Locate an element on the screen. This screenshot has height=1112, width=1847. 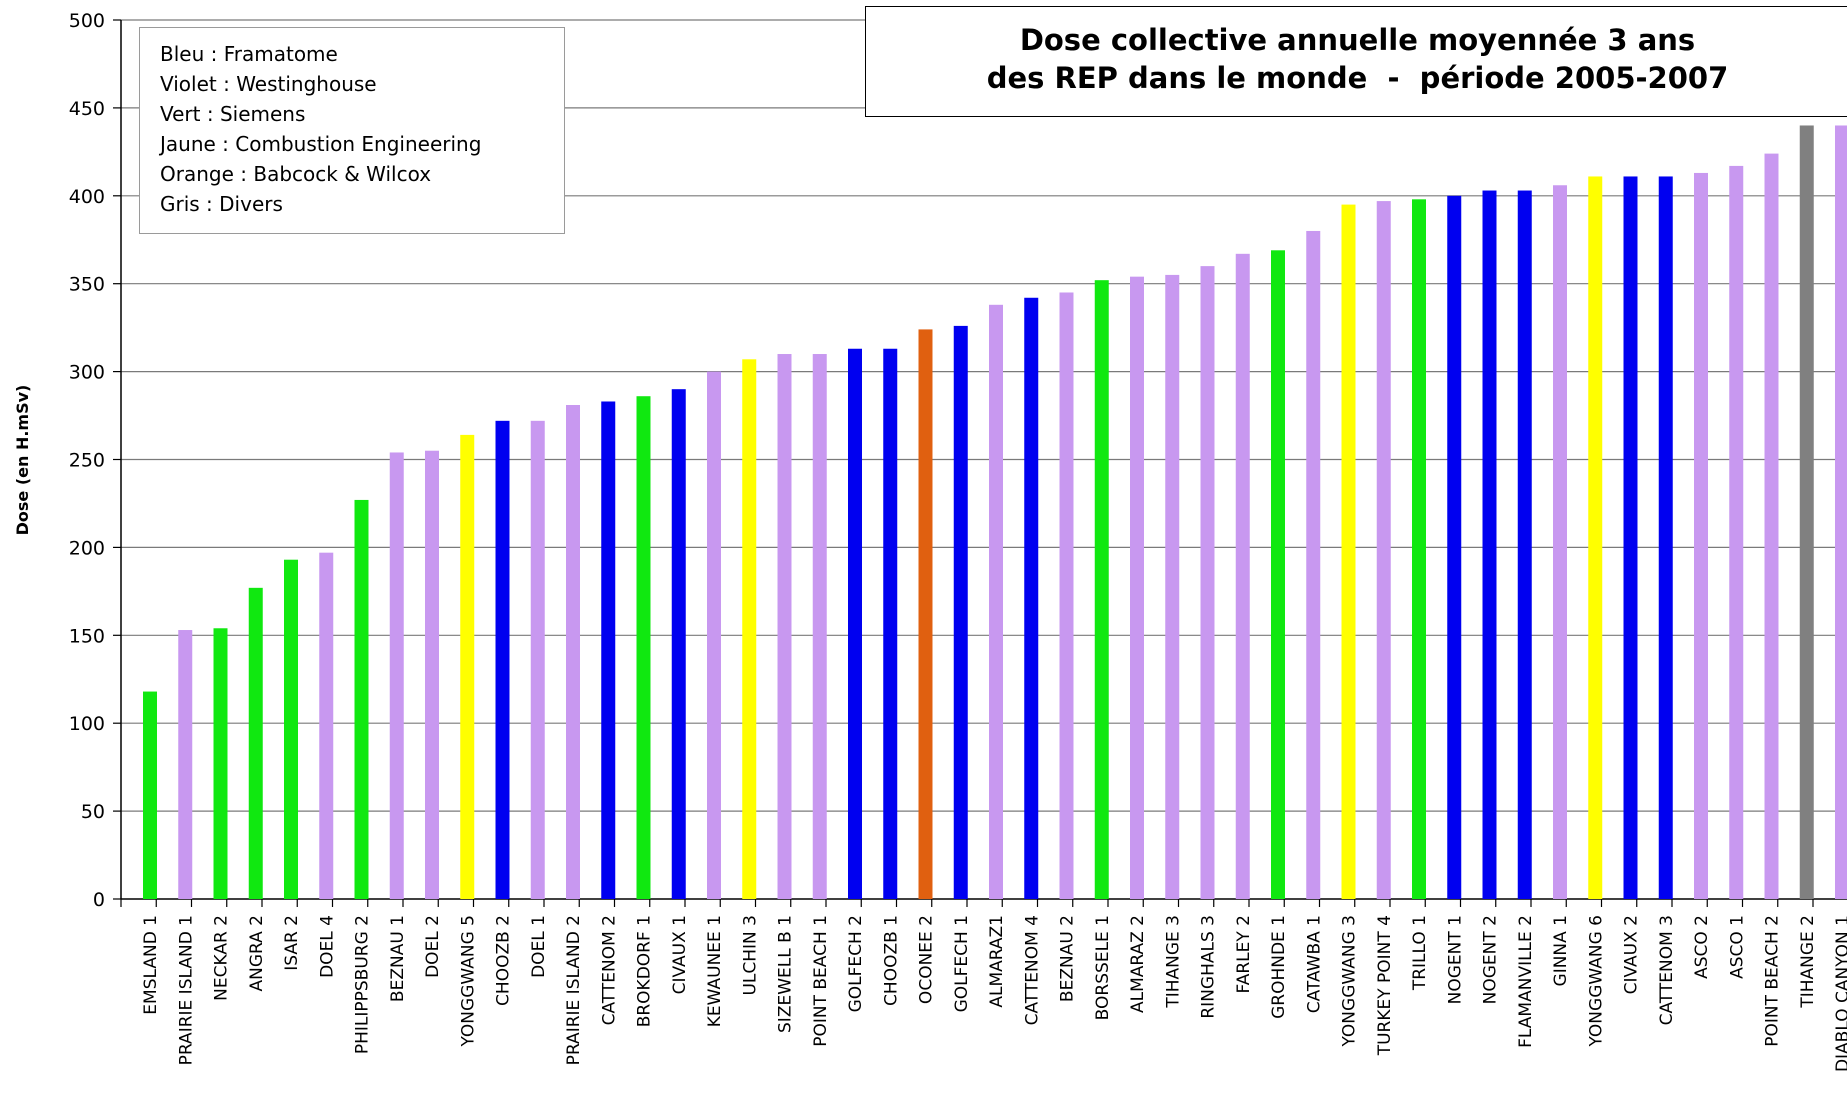
x-tick-label: FLAMANVILLE 2 is located at coordinates (1526, 981).